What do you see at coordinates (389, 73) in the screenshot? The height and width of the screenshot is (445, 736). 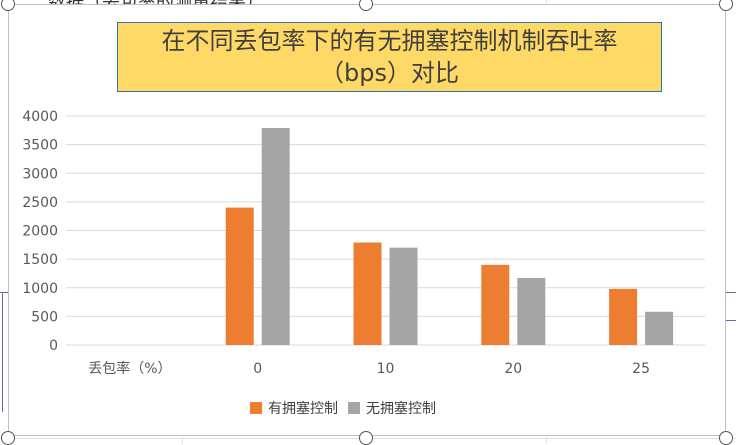 I see `chart-title-line: （bps）对比` at bounding box center [389, 73].